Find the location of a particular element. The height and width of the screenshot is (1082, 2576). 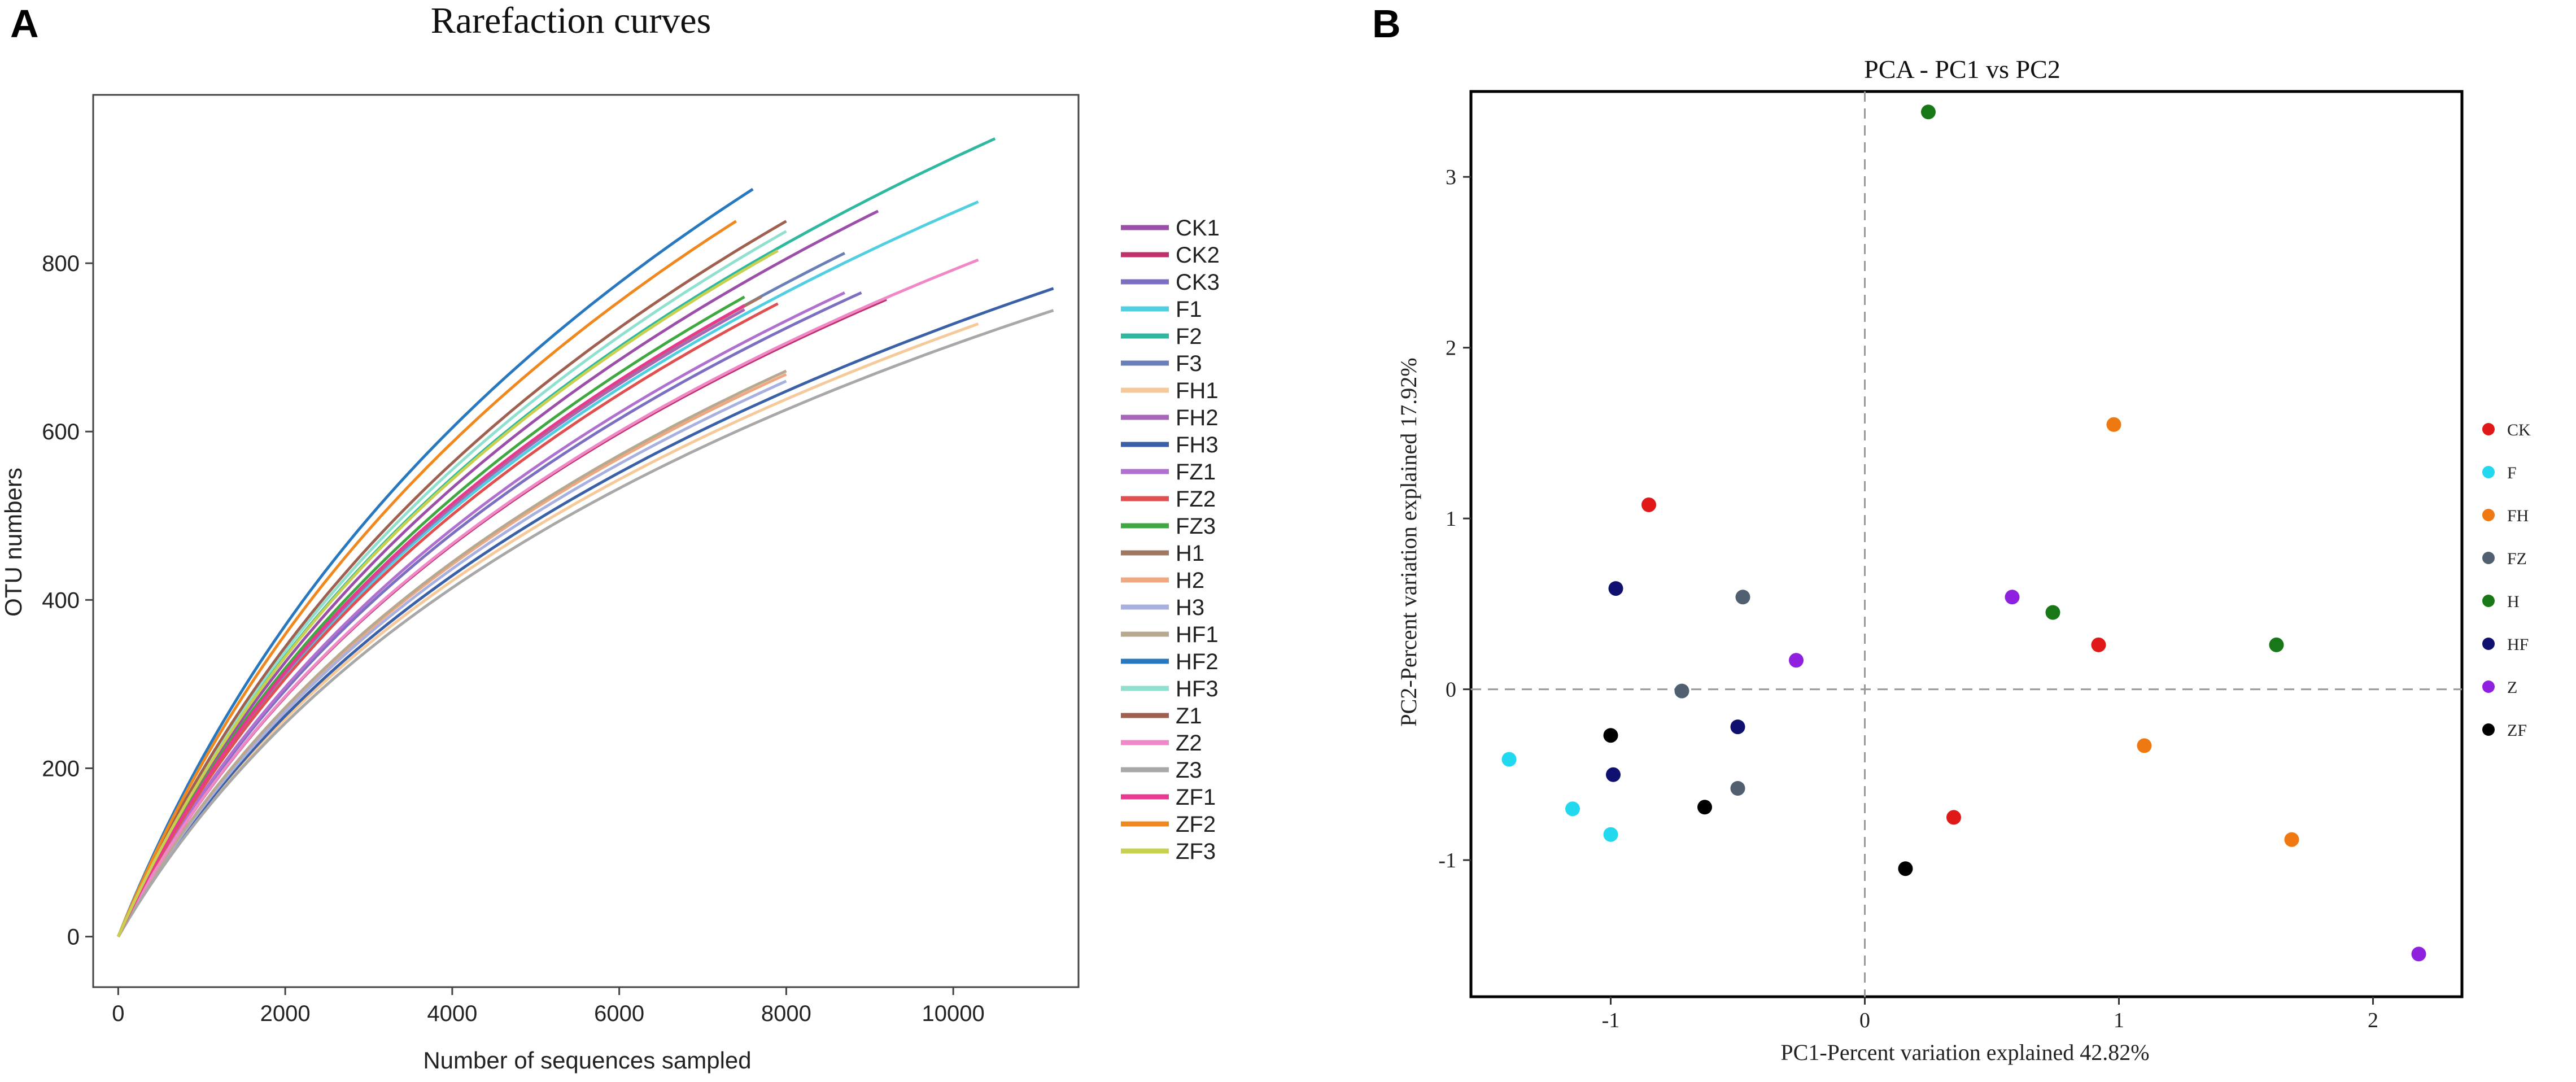

pca-x-axis: -1 0 1 2 is located at coordinates (1990, 1014).